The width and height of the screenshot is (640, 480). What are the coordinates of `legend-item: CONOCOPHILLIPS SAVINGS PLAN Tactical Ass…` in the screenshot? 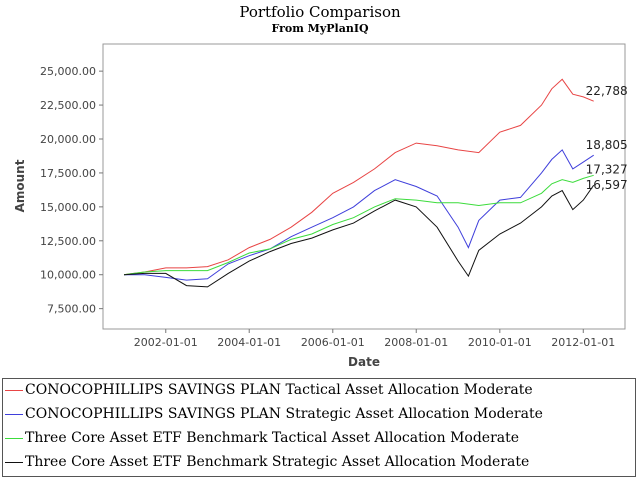 It's located at (269, 390).